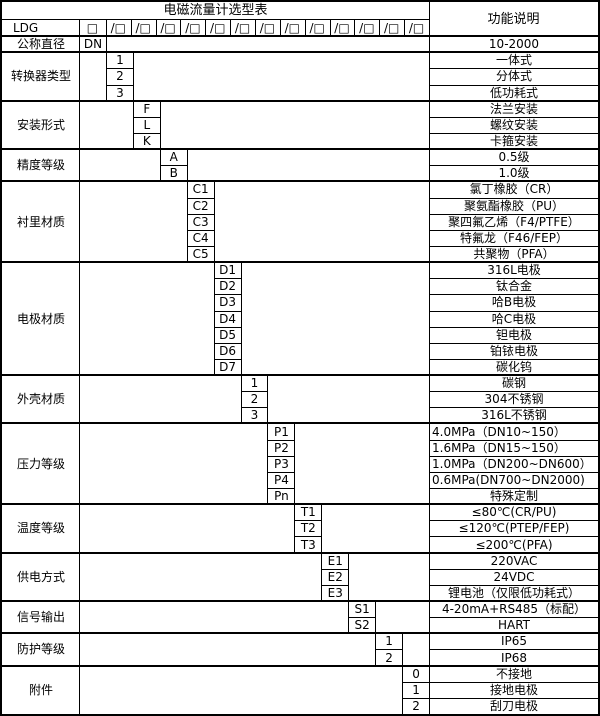  I want to click on code-cell: C3, so click(200, 221).